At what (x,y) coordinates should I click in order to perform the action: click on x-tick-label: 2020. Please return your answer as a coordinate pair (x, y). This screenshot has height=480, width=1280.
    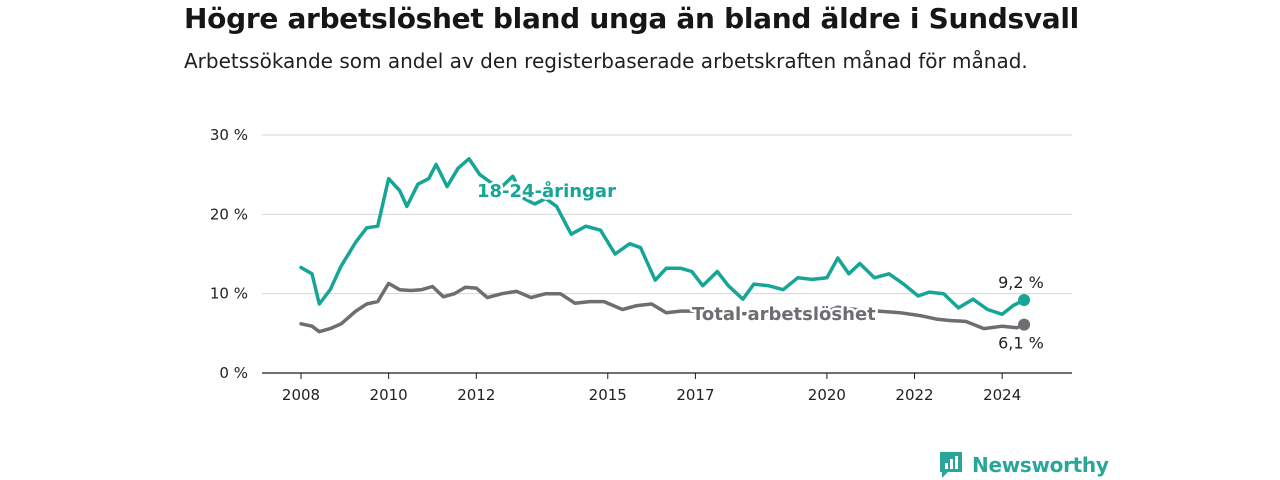
    Looking at the image, I should click on (827, 395).